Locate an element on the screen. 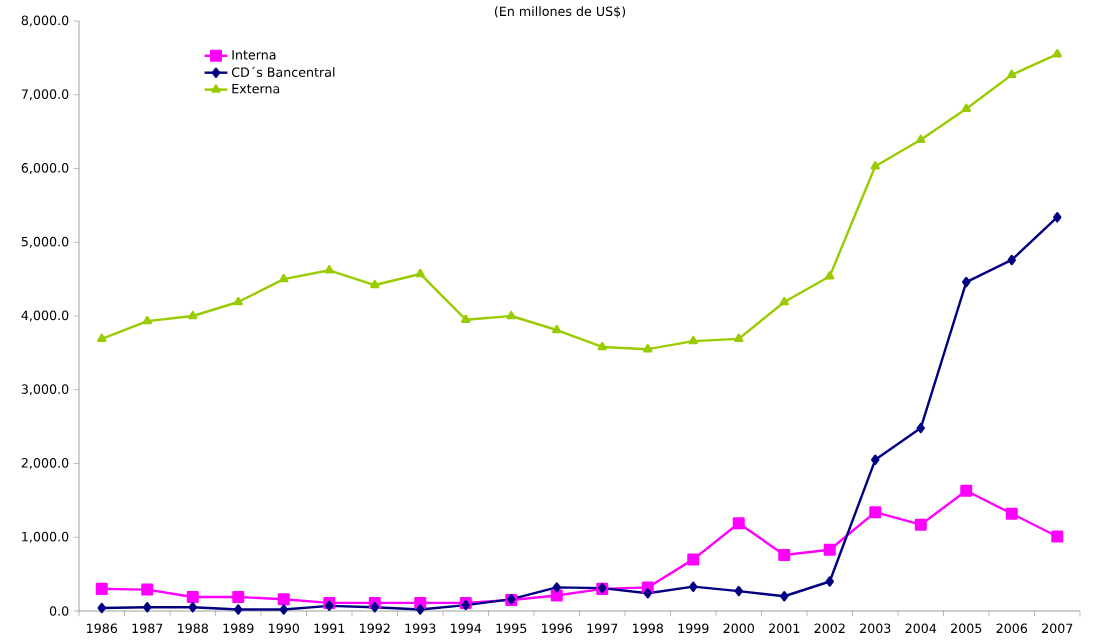 Image resolution: width=1098 pixels, height=644 pixels. y-tick-label: 3,000.0 is located at coordinates (45, 390).